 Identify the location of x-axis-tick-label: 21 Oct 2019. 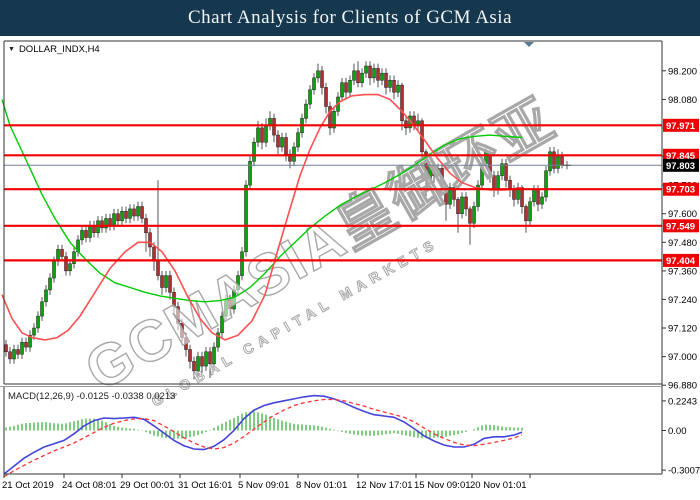
(28, 485).